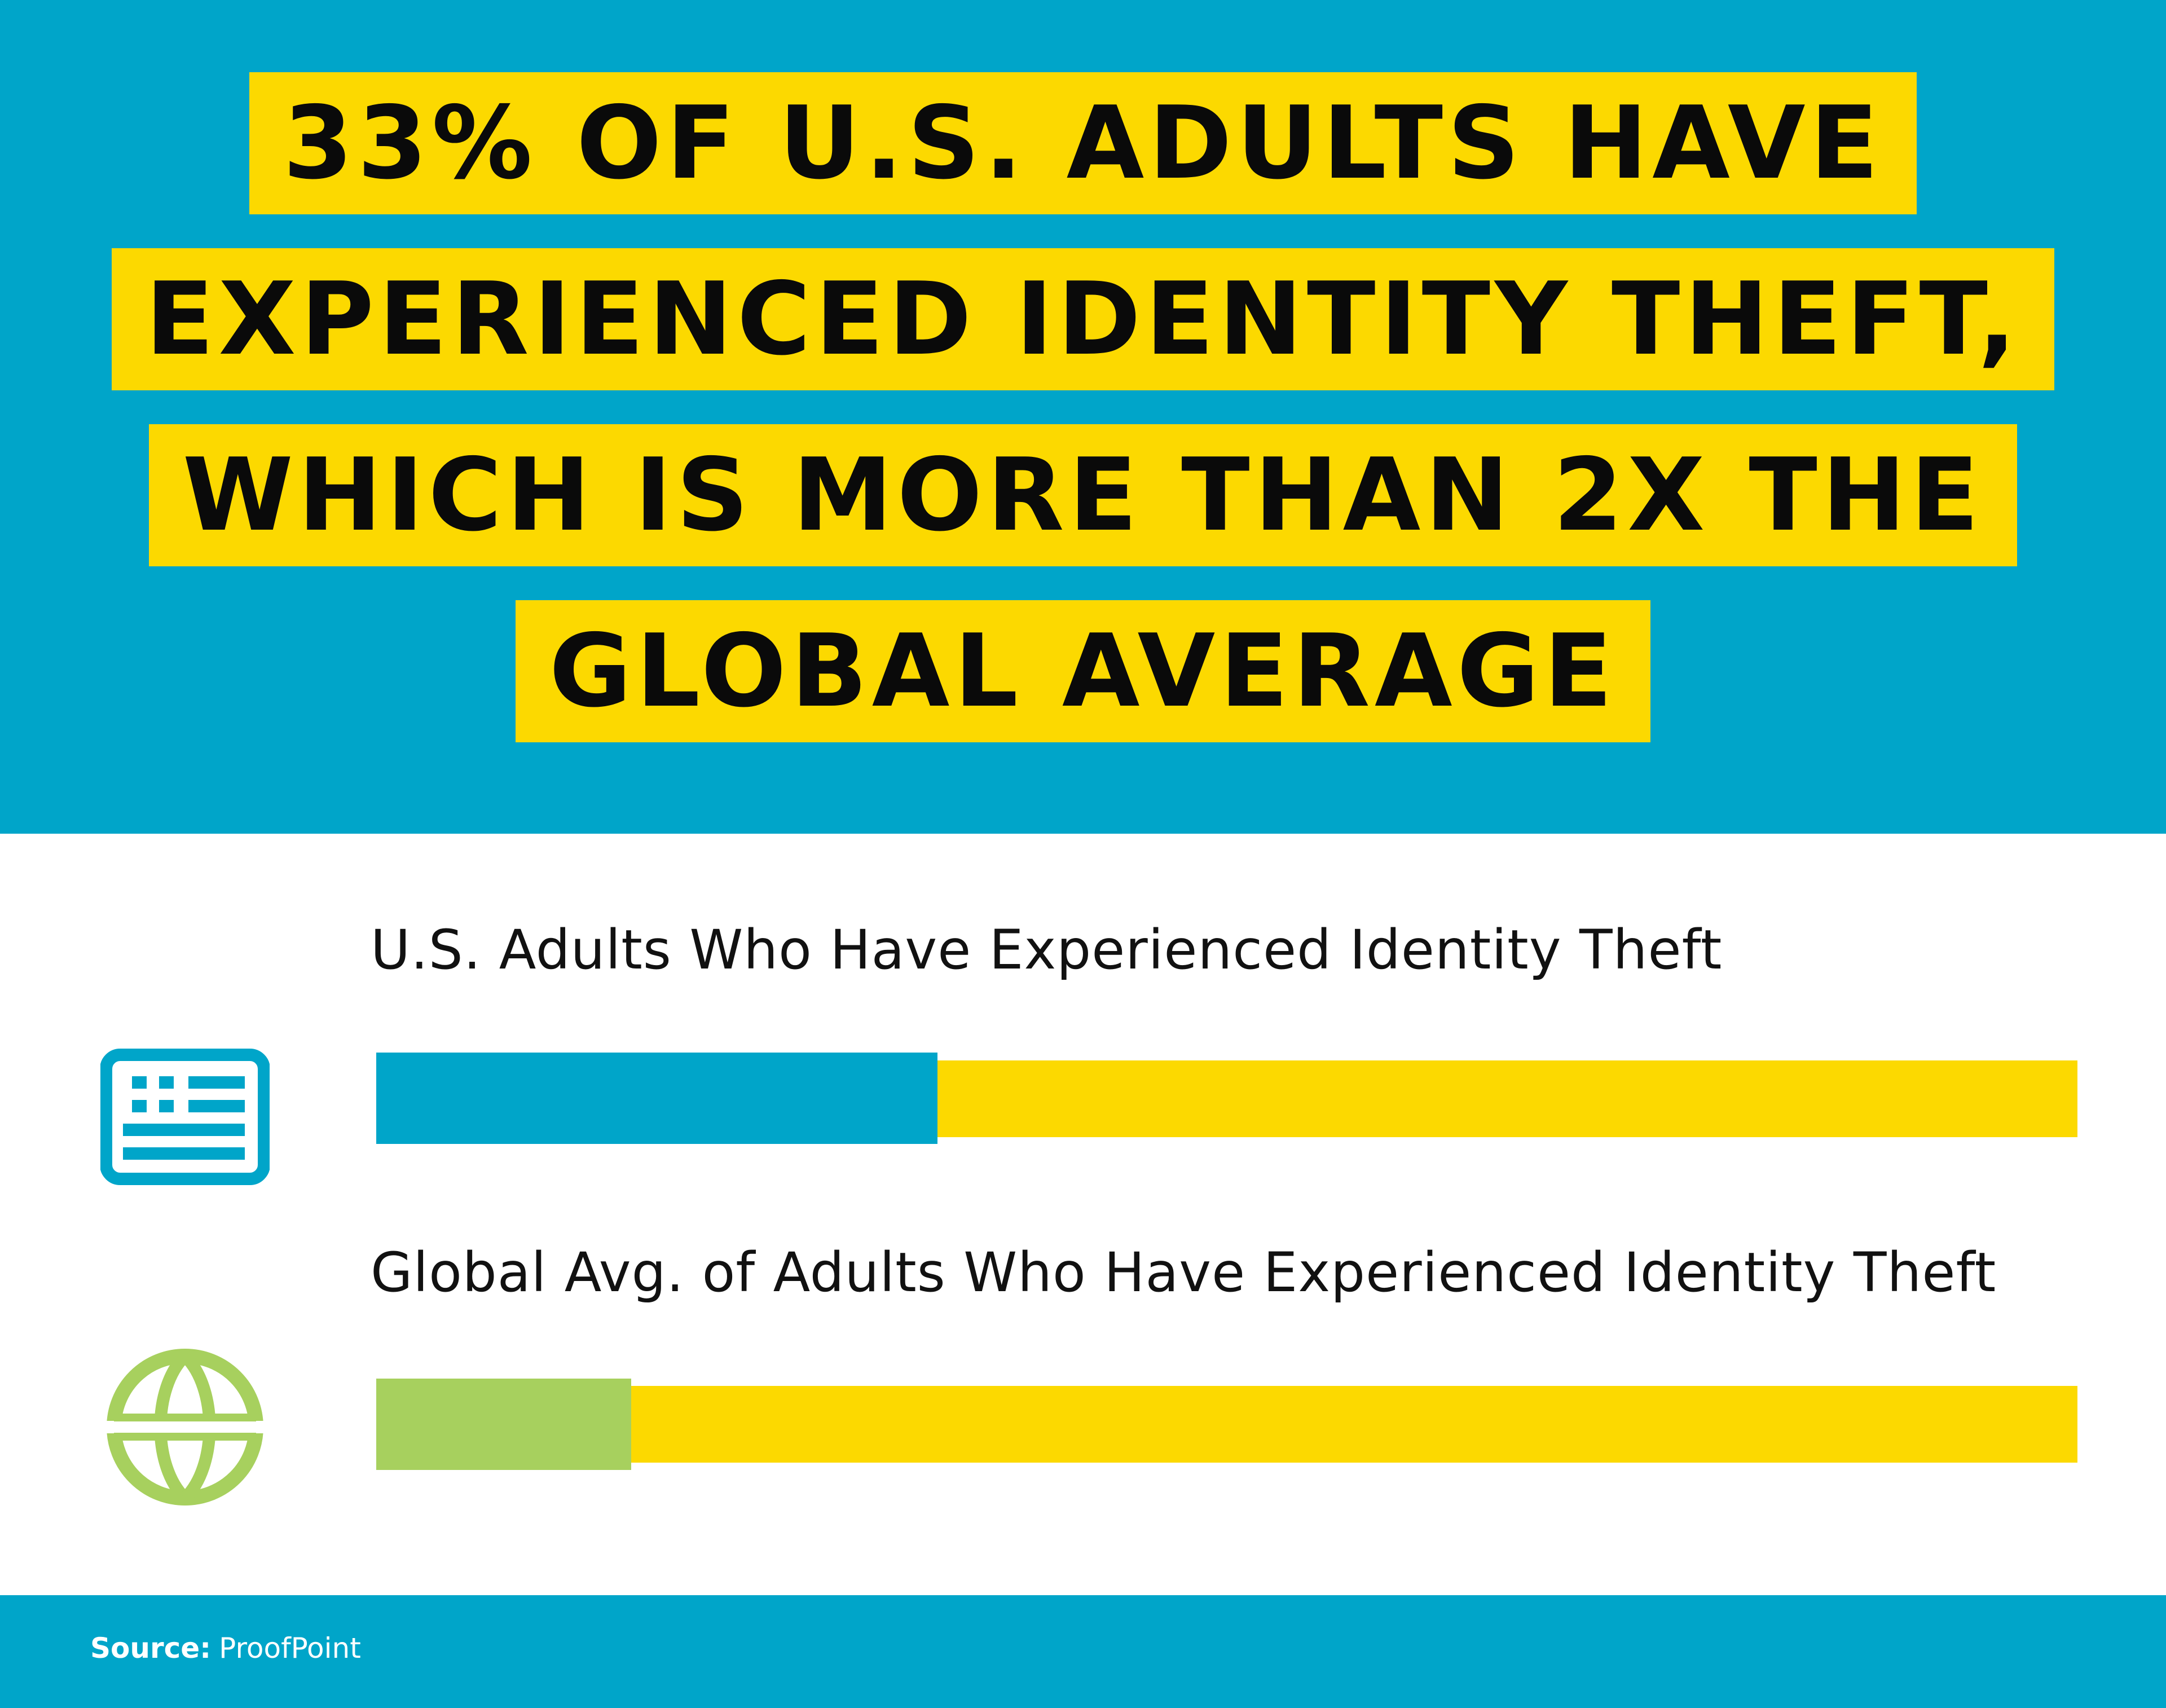 This screenshot has height=1708, width=2166. What do you see at coordinates (185, 1117) in the screenshot?
I see `us-flag-icon` at bounding box center [185, 1117].